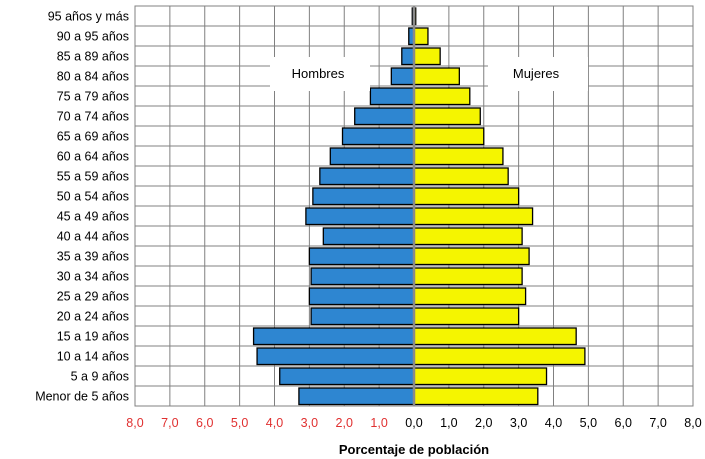 Image resolution: width=705 pixels, height=459 pixels. I want to click on category-label: 65 a 69 años, so click(93, 137).